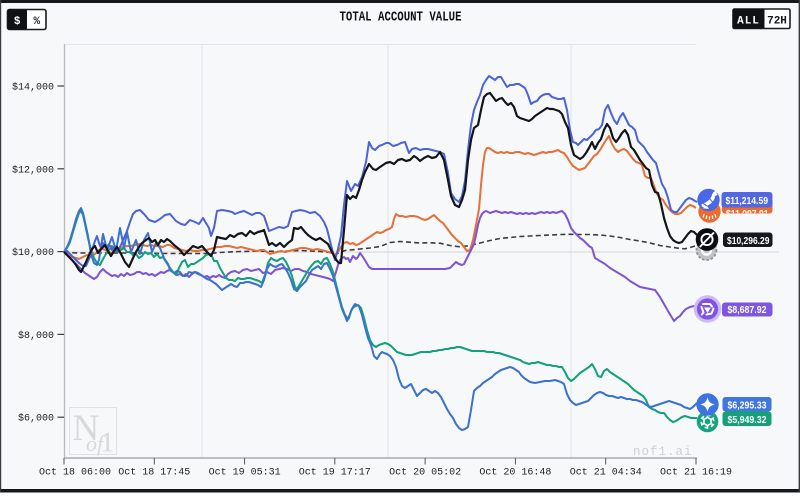 The image size is (800, 496). What do you see at coordinates (606, 473) in the screenshot?
I see `svg-text: Oct 21 04:34` at bounding box center [606, 473].